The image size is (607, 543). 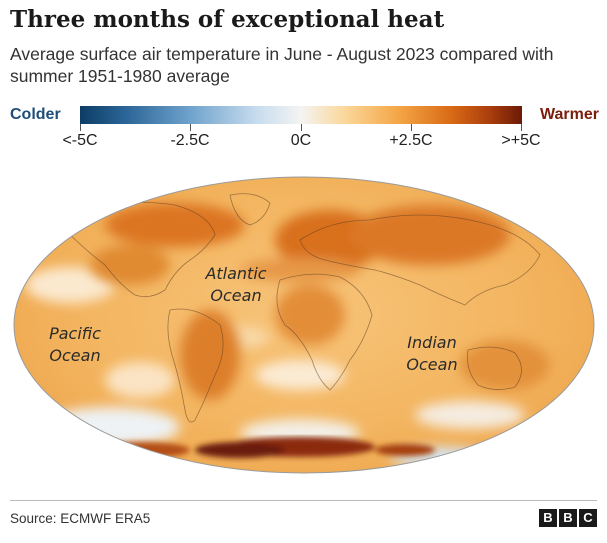 What do you see at coordinates (301, 140) in the screenshot?
I see `legend-tick-label: 0C` at bounding box center [301, 140].